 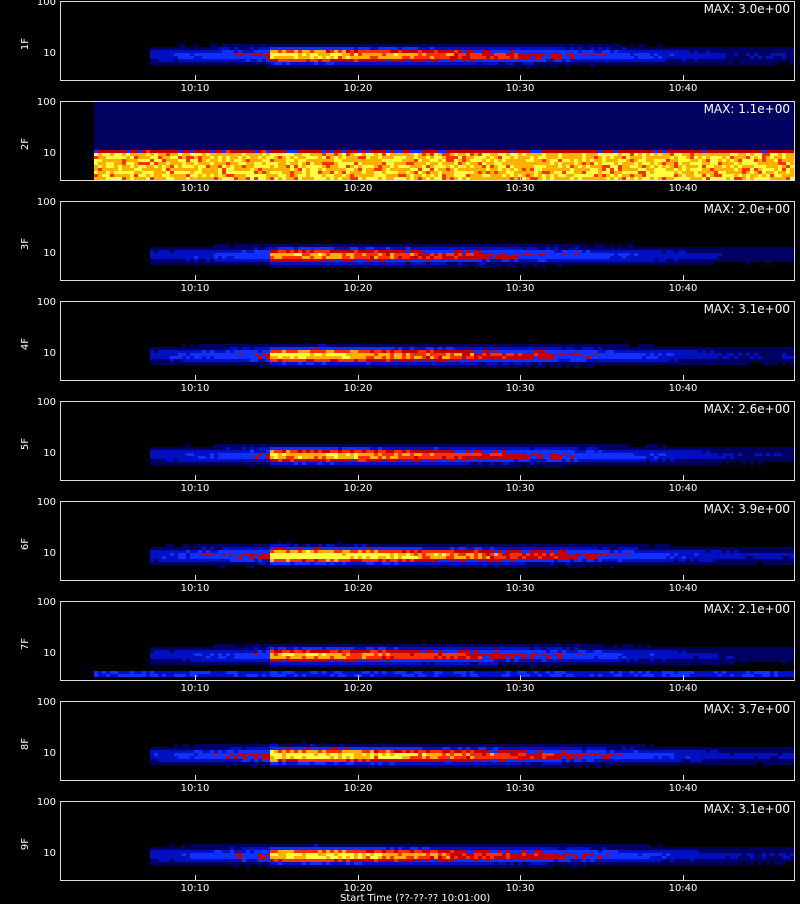 What do you see at coordinates (746, 9) in the screenshot?
I see `panel-max-label: MAX: 3.0e+00` at bounding box center [746, 9].